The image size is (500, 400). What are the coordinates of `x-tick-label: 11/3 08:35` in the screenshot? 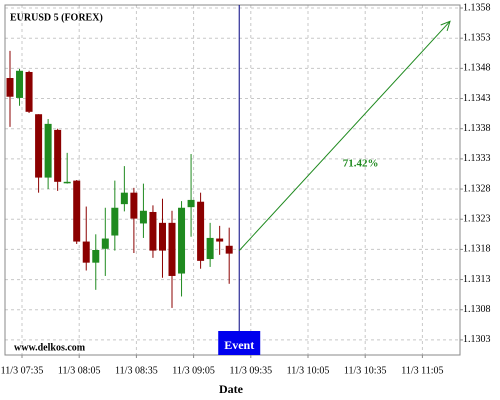 It's located at (136, 370).